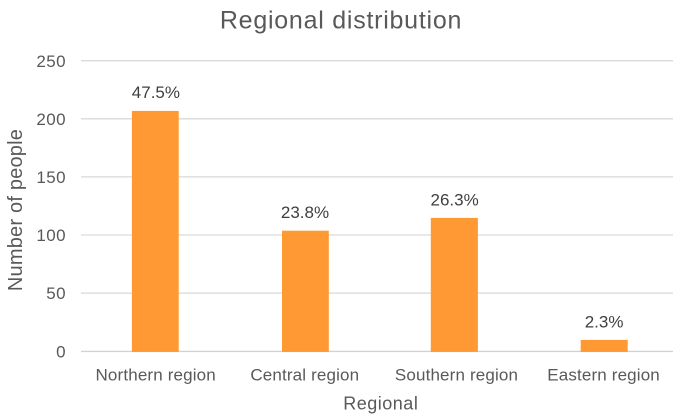 This screenshot has width=673, height=418. What do you see at coordinates (456, 374) in the screenshot?
I see `svg-text: Southern region` at bounding box center [456, 374].